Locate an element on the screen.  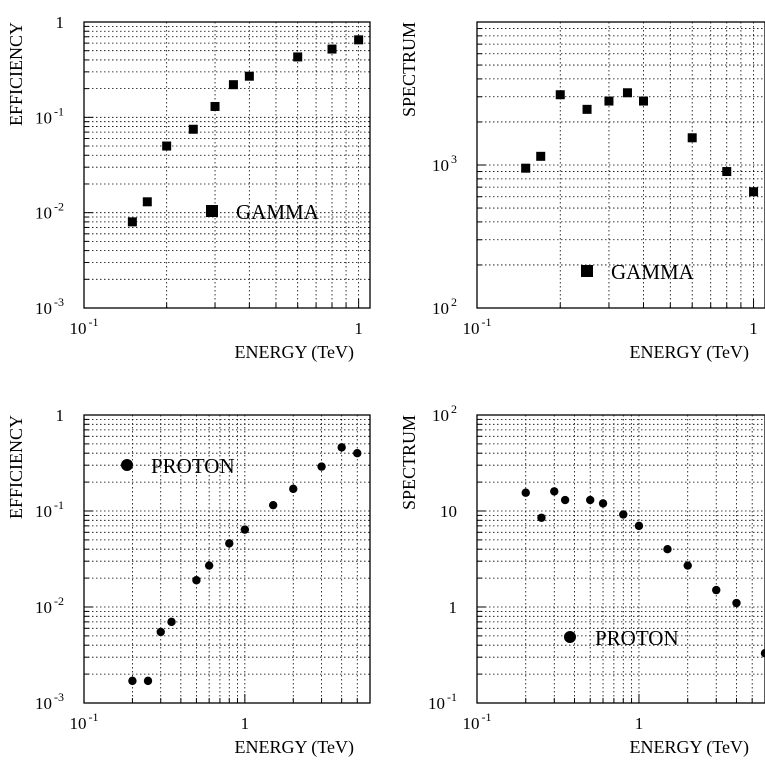
y-tick-label: 10 2 is located at coordinates (444, 413).